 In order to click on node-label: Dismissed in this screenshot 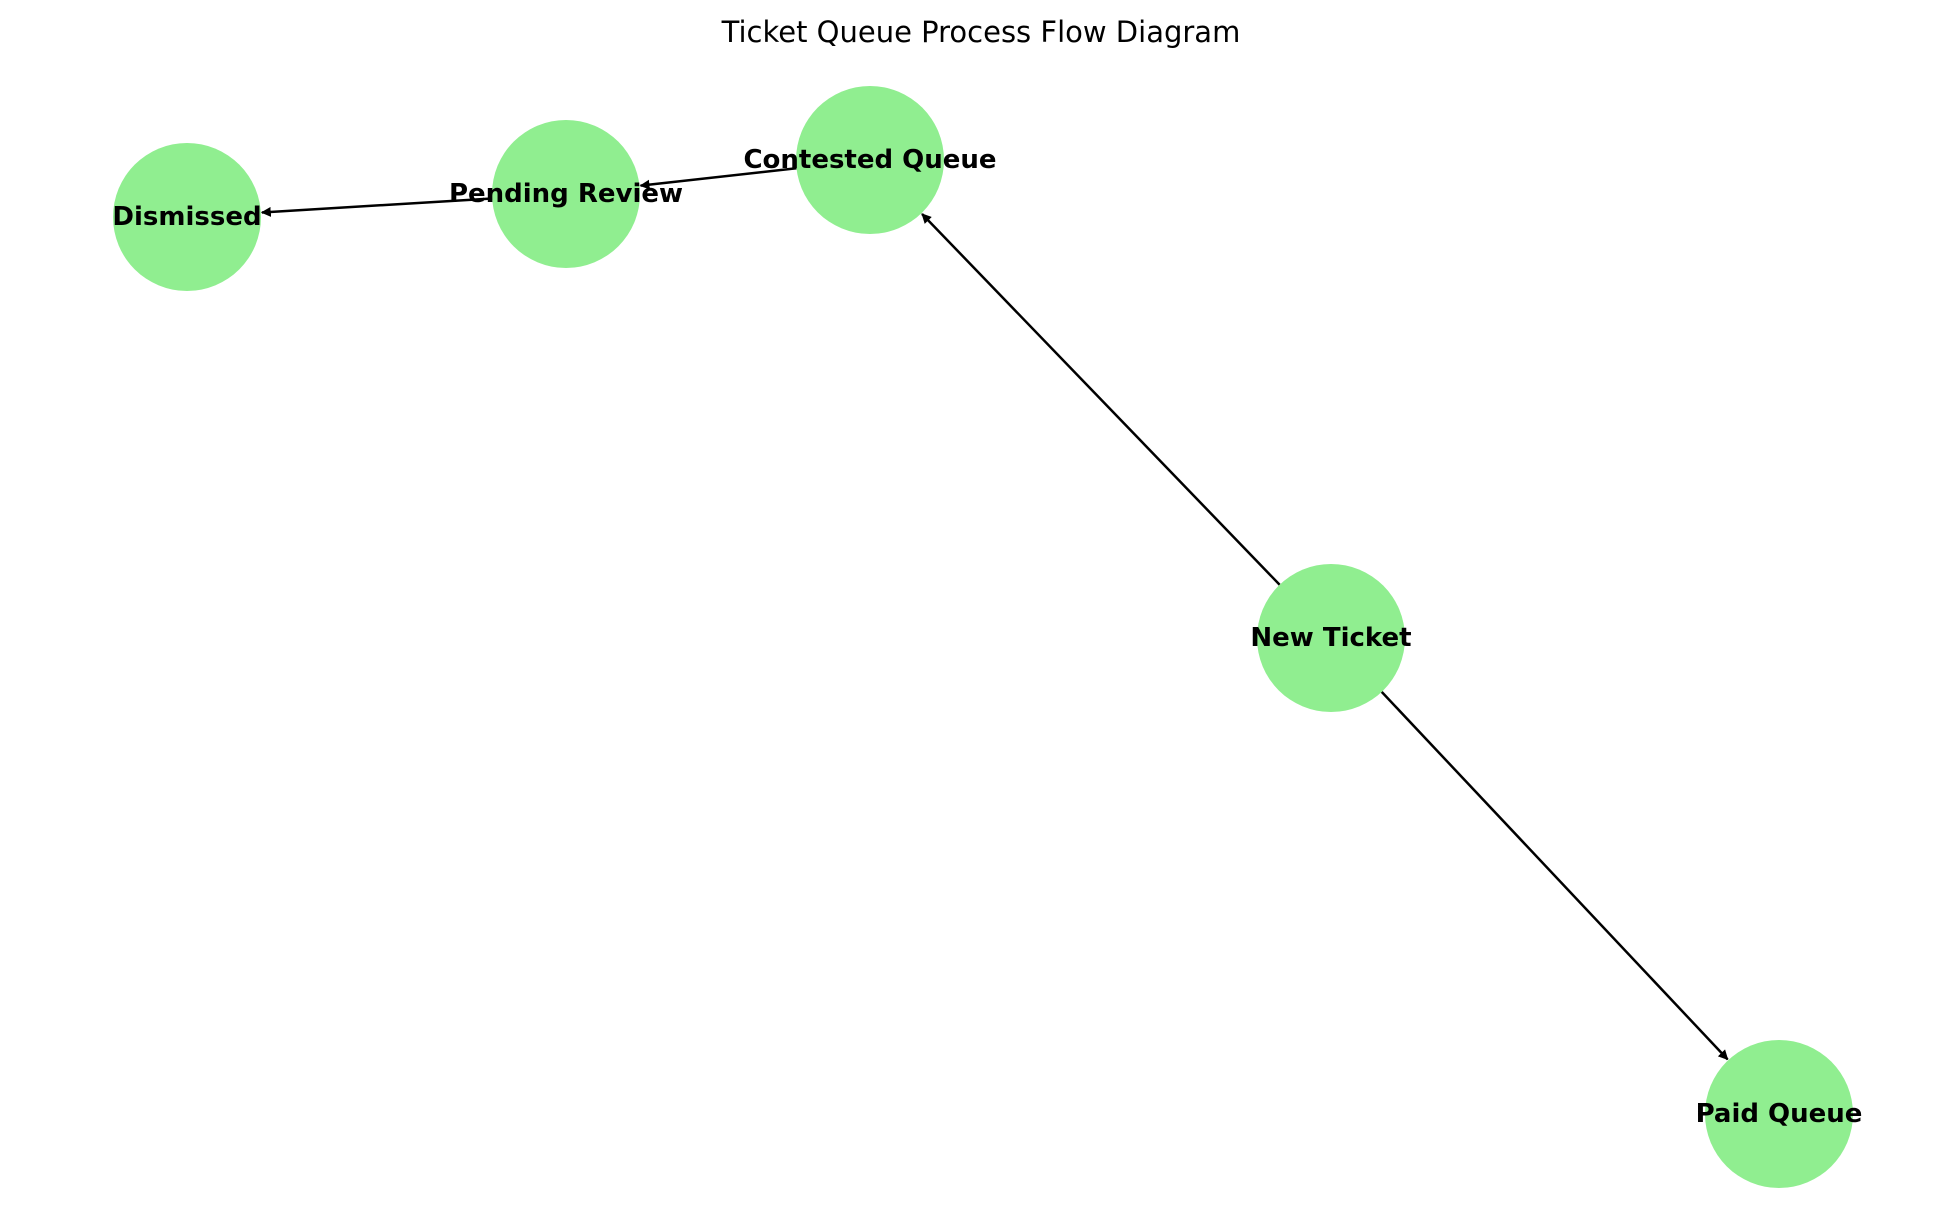, I will do `click(186, 217)`.